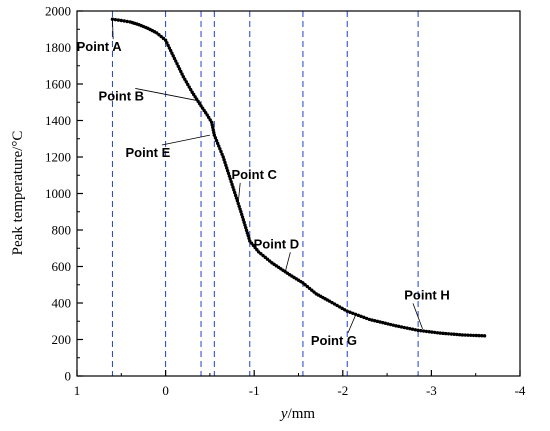 Image resolution: width=550 pixels, height=431 pixels. What do you see at coordinates (18, 193) in the screenshot?
I see `y-axis-title: Peak temperature/°C` at bounding box center [18, 193].